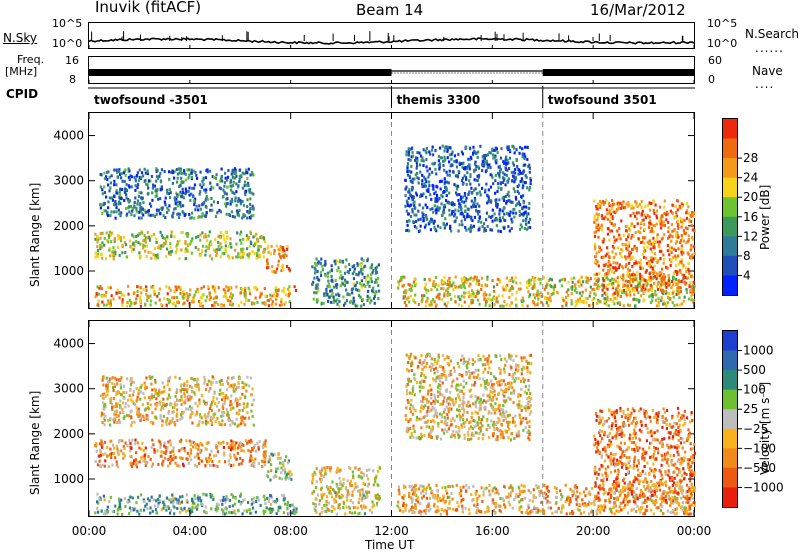 The height and width of the screenshot is (554, 800). I want to click on nsky-line, so click(391, 41).